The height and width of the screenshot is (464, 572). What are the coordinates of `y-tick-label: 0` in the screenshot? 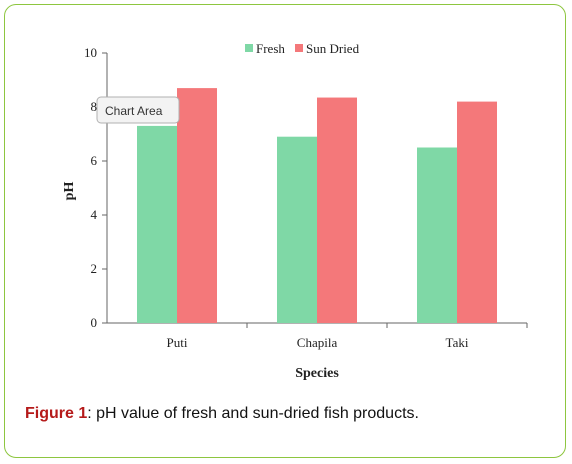 It's located at (94, 322).